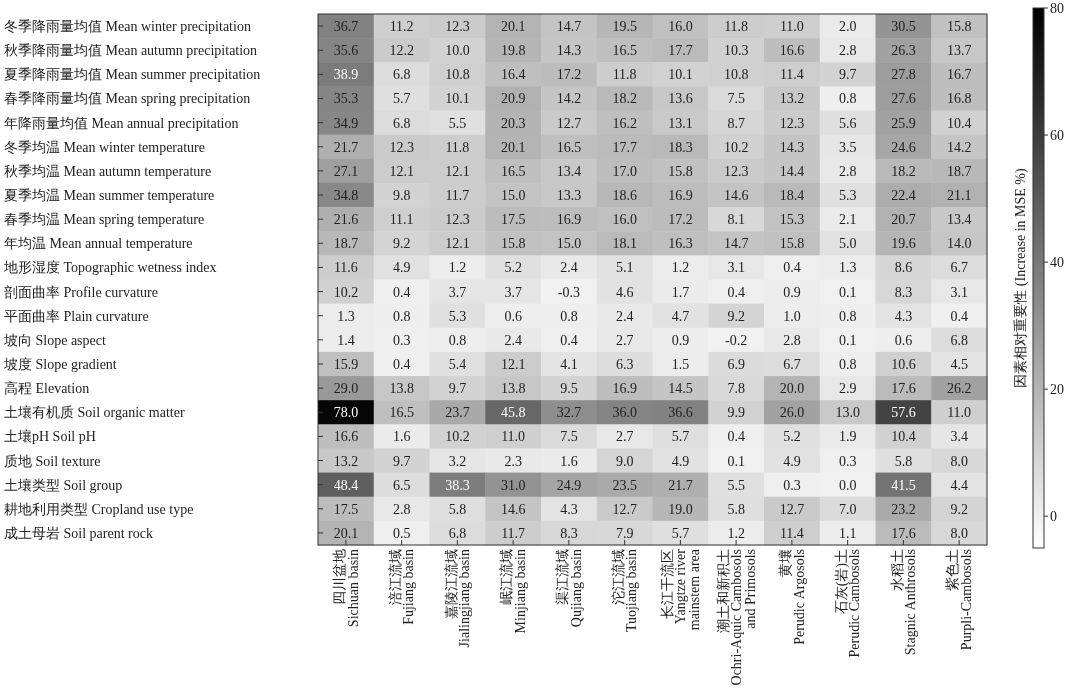  Describe the element at coordinates (792, 99) in the screenshot. I see `data-label: 13.2` at that location.